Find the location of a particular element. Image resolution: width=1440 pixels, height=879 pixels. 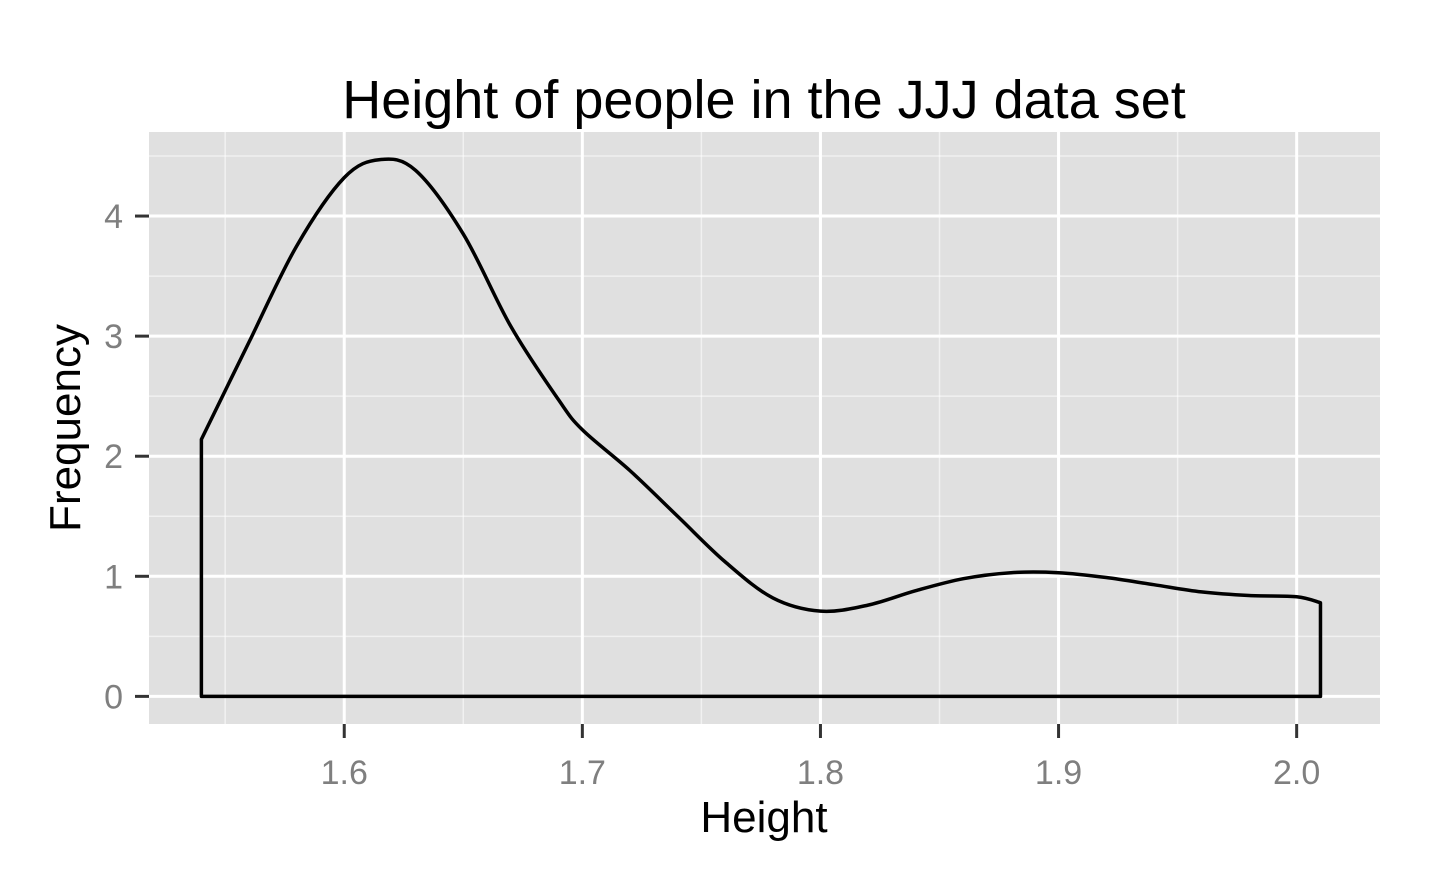

x-tick-label: 1.6 is located at coordinates (344, 773).